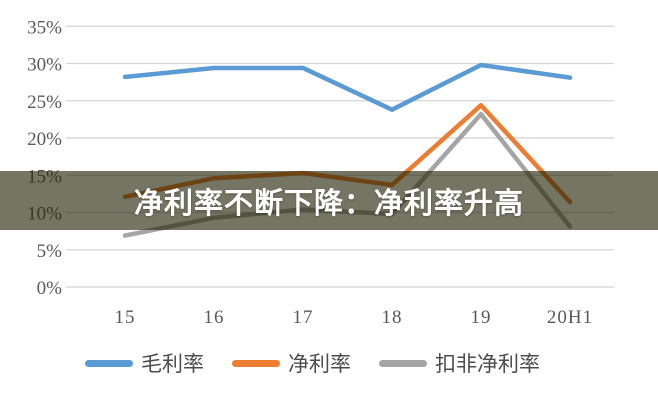  Describe the element at coordinates (319, 364) in the screenshot. I see `net-margin-label: 净利率` at that location.